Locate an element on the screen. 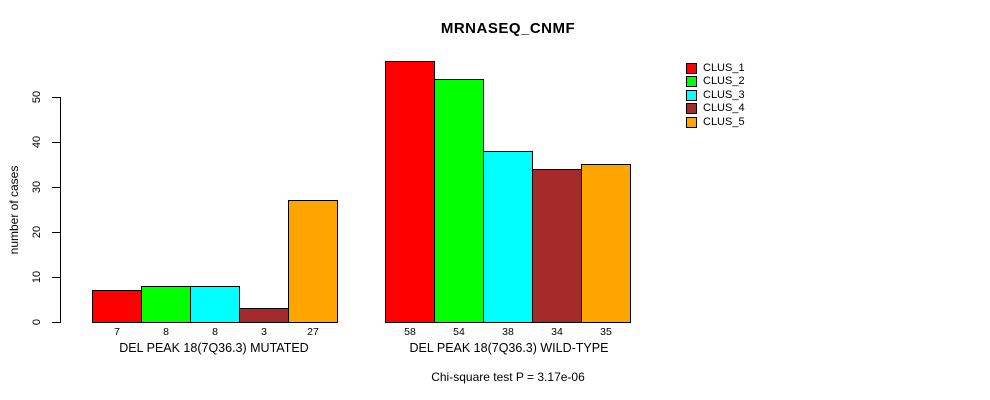 This screenshot has width=990, height=400. legend-label-clus_1: CLUS_1 is located at coordinates (724, 68).